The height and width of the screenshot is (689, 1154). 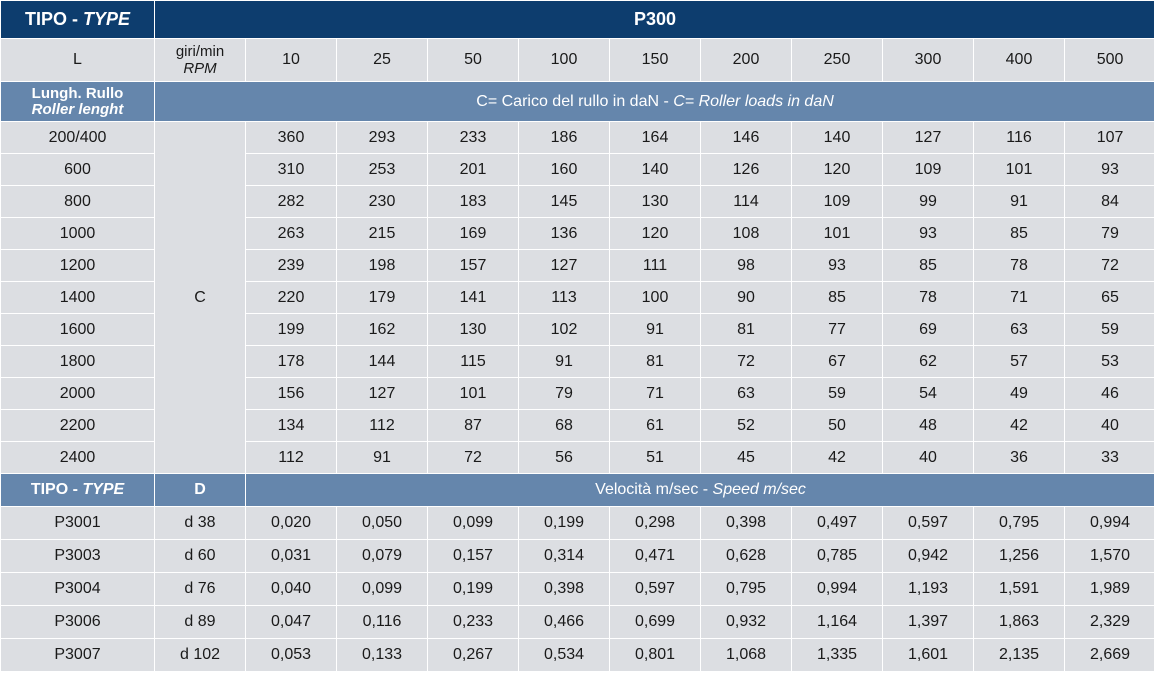 What do you see at coordinates (928, 589) in the screenshot?
I see `speed-value: 1,193` at bounding box center [928, 589].